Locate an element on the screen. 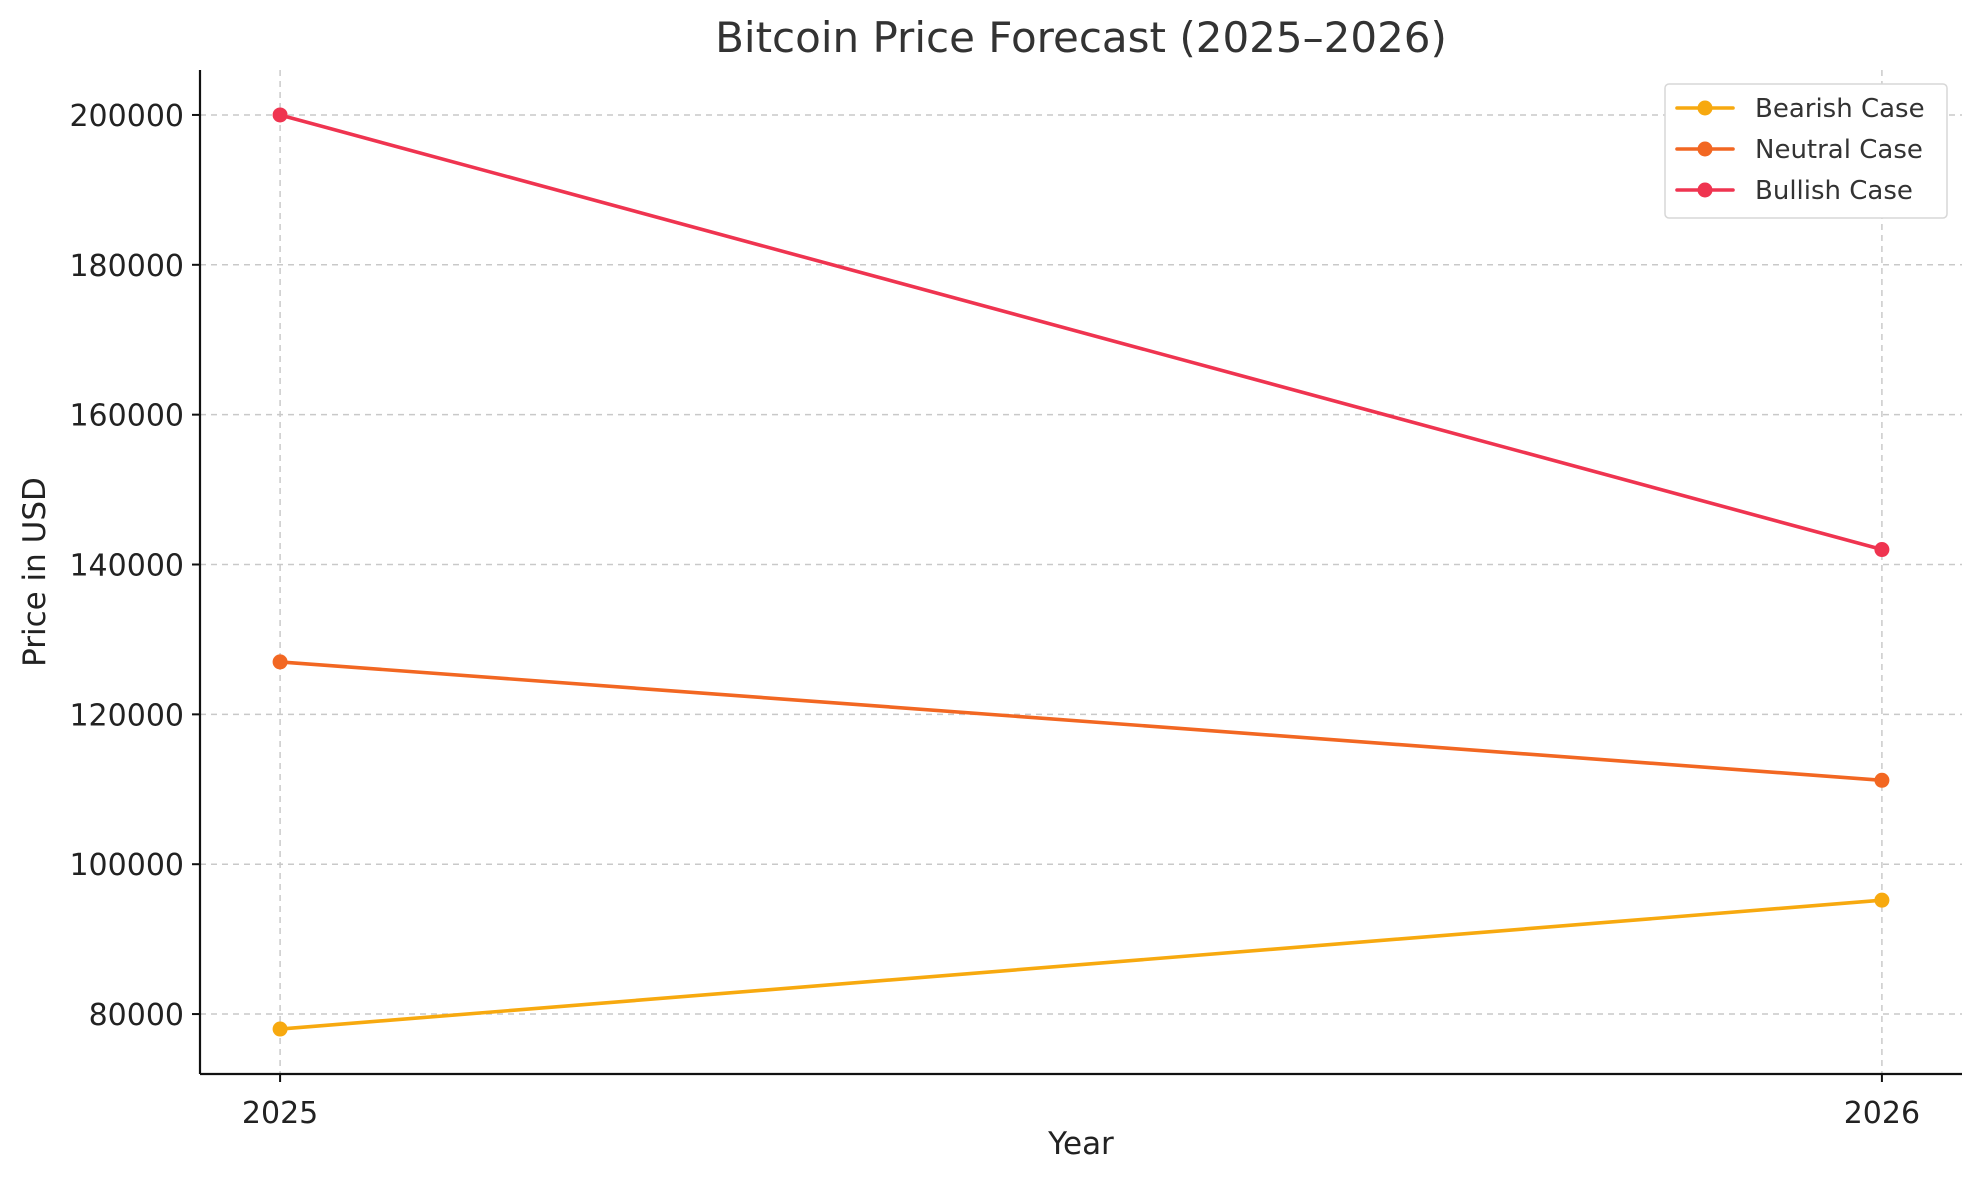  y-tick-label: 100000 is located at coordinates (126, 865).